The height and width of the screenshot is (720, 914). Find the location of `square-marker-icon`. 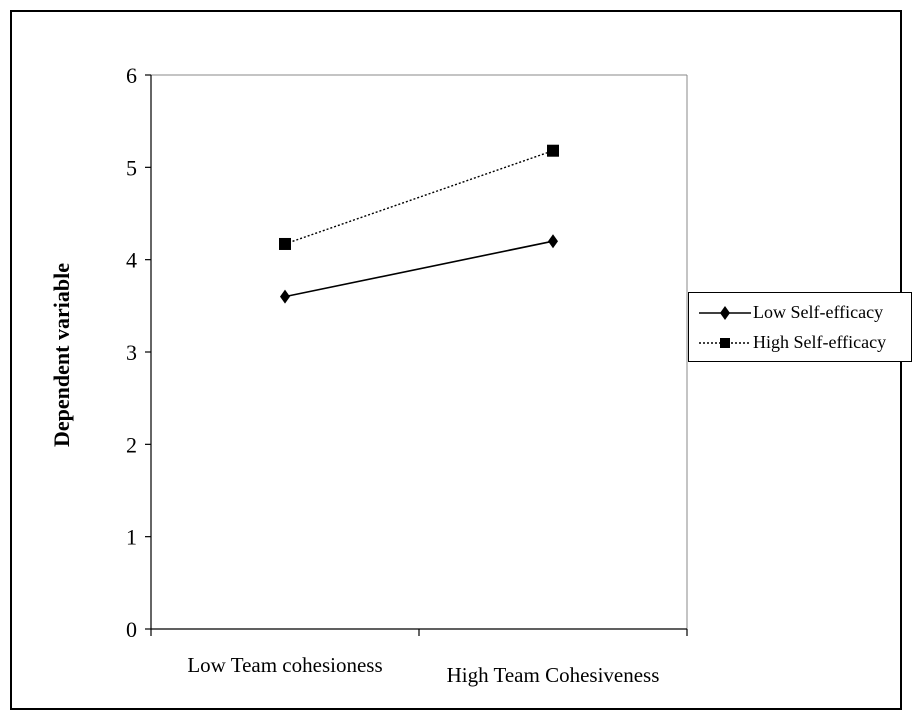

square-marker-icon is located at coordinates (725, 343).